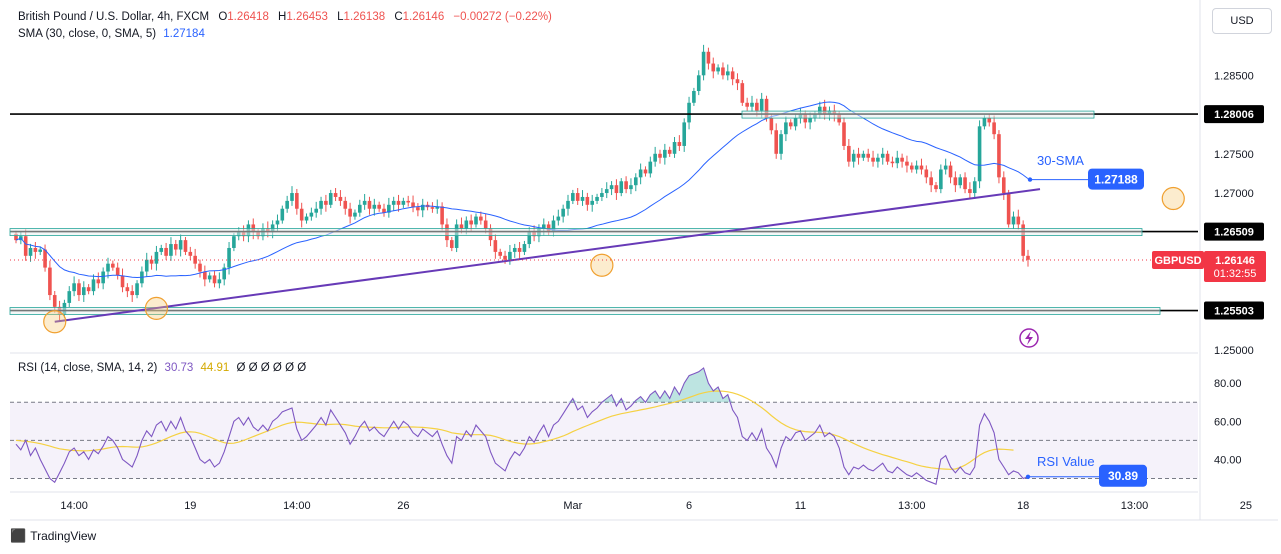 This screenshot has width=1281, height=554. Describe the element at coordinates (87, 34) in the screenshot. I see `sma-label: SMA (30, close, 0, SMA, 5)` at that location.